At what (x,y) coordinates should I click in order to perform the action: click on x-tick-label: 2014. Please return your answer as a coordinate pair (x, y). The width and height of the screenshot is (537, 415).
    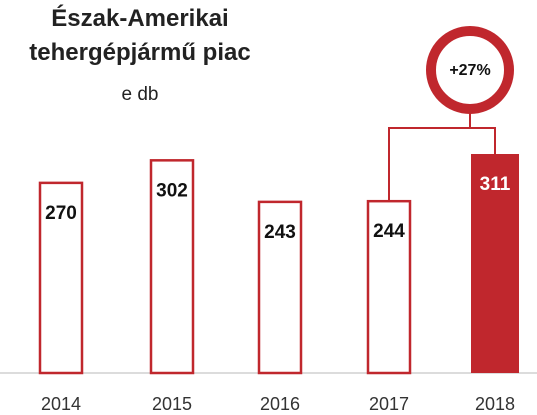
    Looking at the image, I should click on (61, 404).